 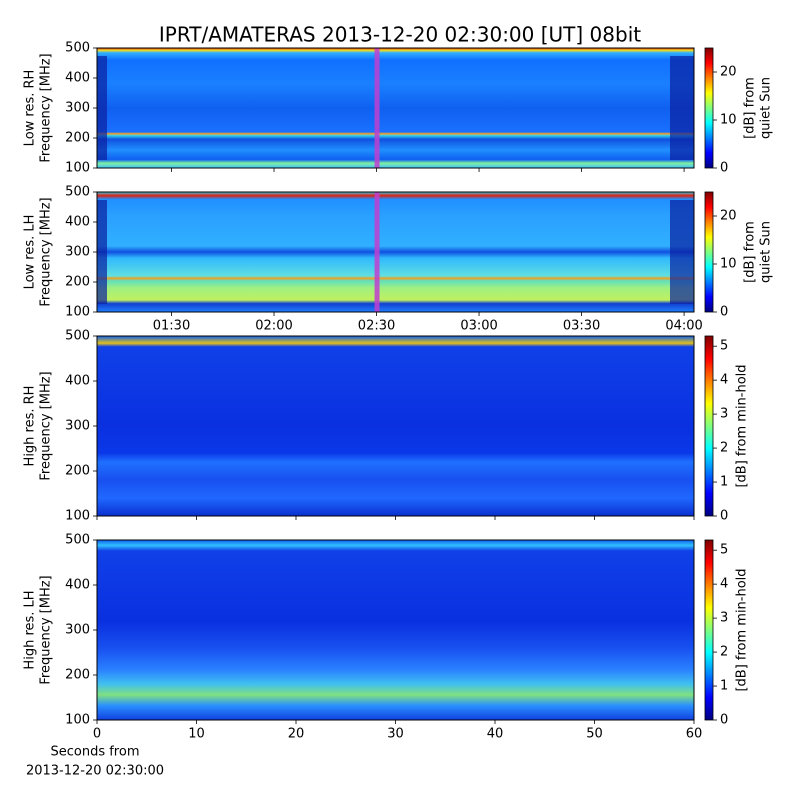 I want to click on x-tick-label: 01:30, so click(x=171, y=326).